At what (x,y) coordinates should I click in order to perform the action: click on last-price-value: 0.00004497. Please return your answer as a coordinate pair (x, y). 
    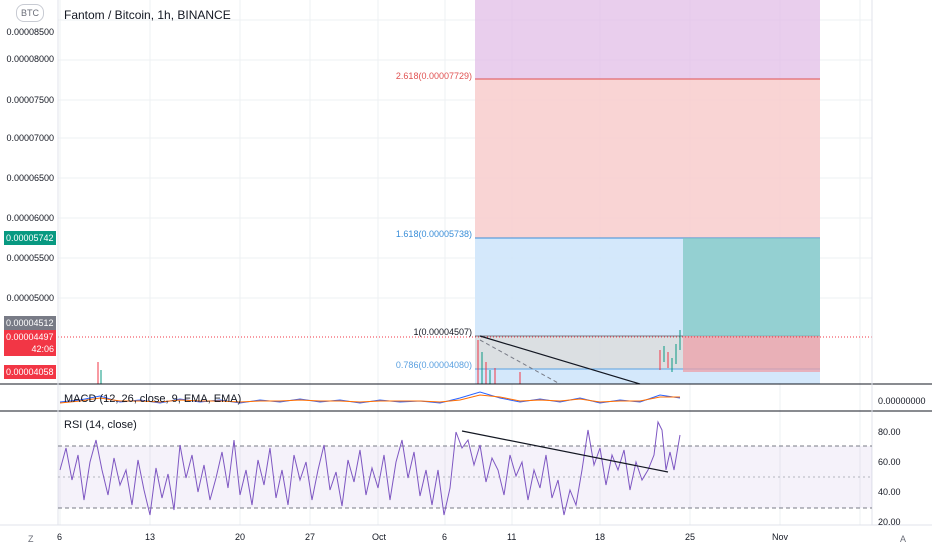
    Looking at the image, I should click on (30, 337).